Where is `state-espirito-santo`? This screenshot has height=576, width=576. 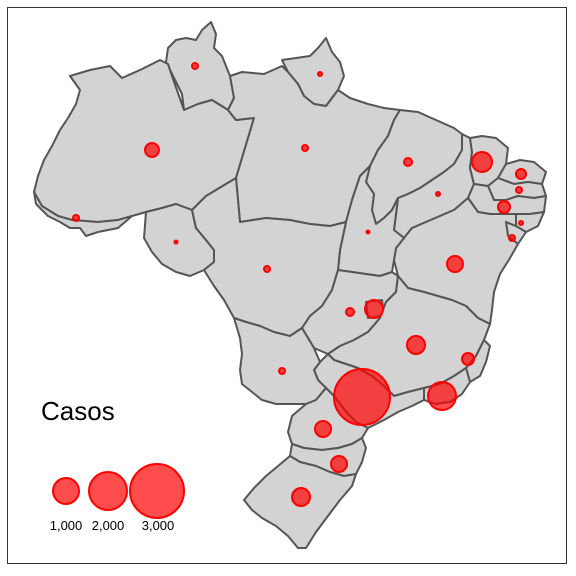 state-espirito-santo is located at coordinates (478, 361).